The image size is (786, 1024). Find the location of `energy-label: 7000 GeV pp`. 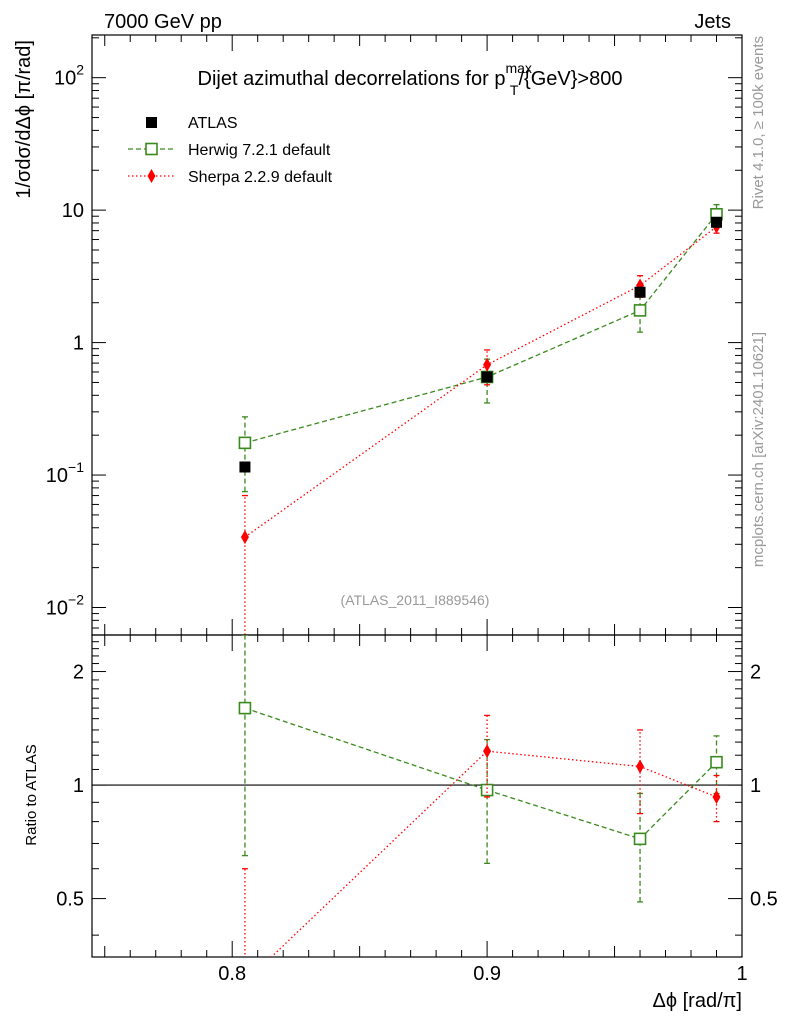

energy-label: 7000 GeV pp is located at coordinates (163, 22).